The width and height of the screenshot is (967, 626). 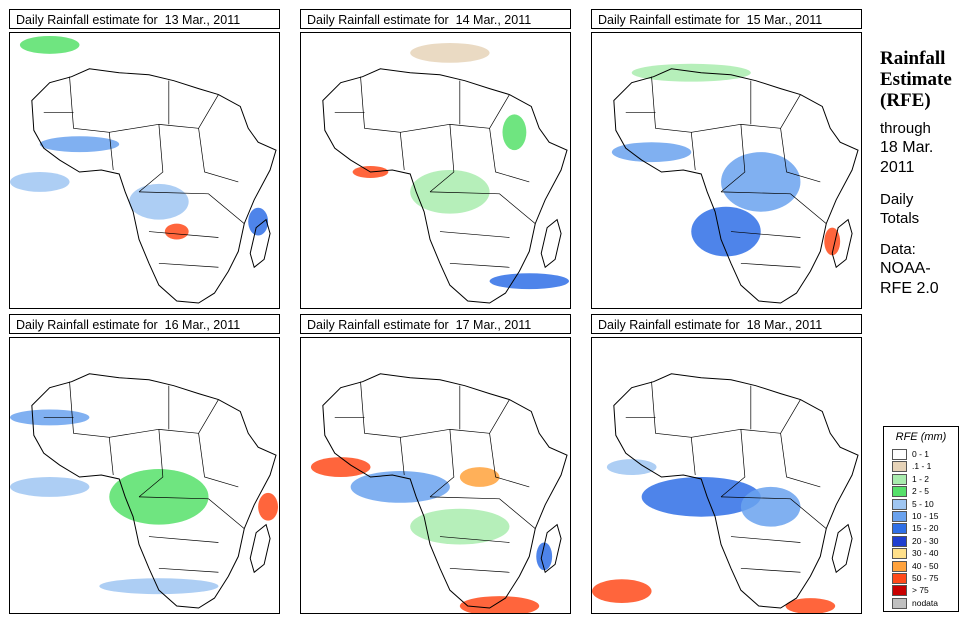 What do you see at coordinates (905, 100) in the screenshot?
I see `side-title-line: (RFE)` at bounding box center [905, 100].